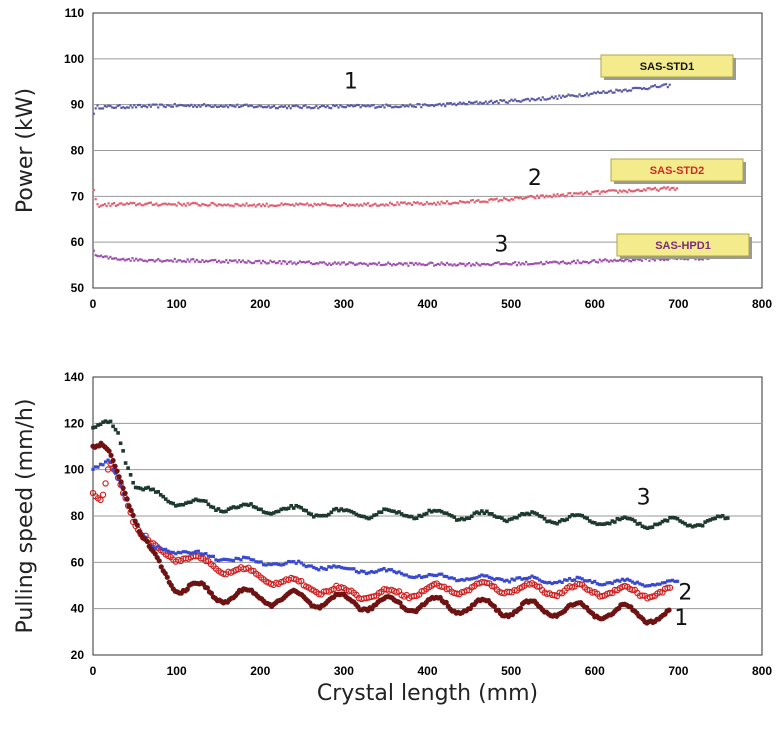 Image resolution: width=780 pixels, height=737 pixels. I want to click on power-chart-y-tick-label: 110, so click(75, 13).